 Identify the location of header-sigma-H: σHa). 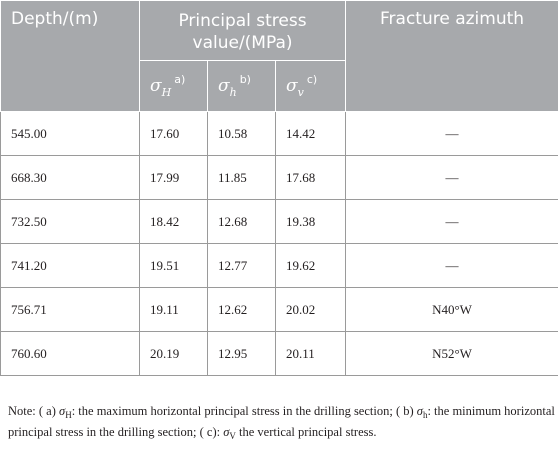
(173, 86).